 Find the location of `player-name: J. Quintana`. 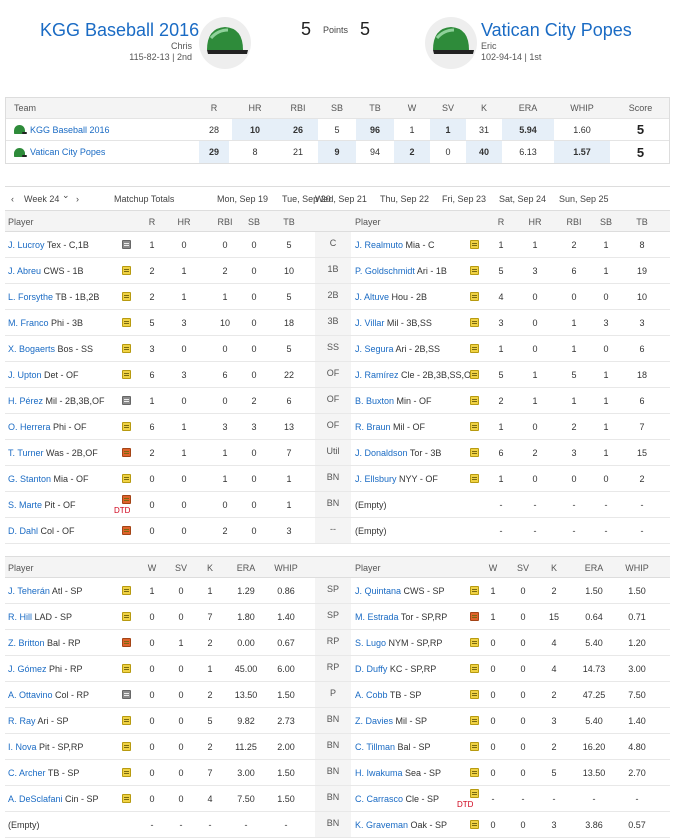

player-name: J. Quintana is located at coordinates (378, 591).